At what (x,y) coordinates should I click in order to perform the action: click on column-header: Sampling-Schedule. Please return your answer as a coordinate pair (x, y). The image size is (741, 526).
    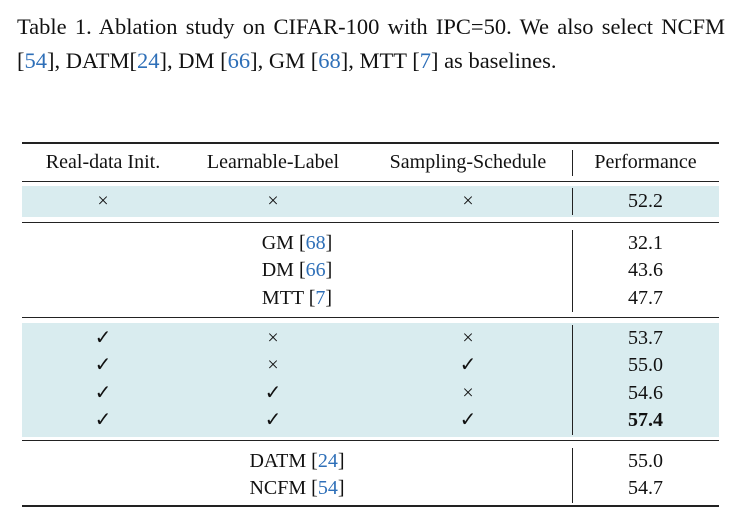
    Looking at the image, I should click on (468, 162).